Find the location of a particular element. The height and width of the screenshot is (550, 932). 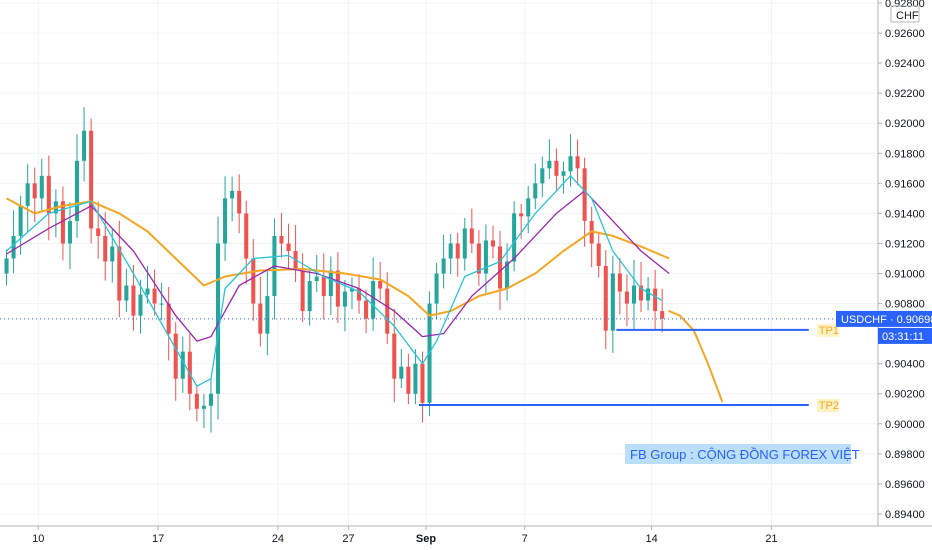

annotation-text: FB Group : CỘNG ĐỒNG FOREX VIỆT is located at coordinates (745, 454).